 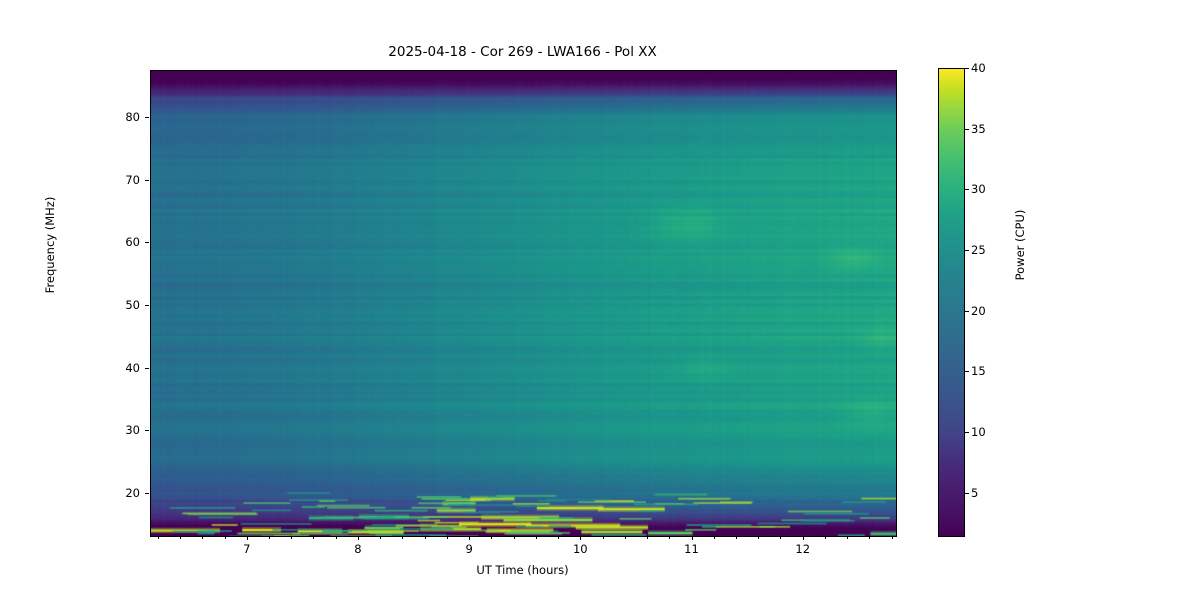 What do you see at coordinates (978, 249) in the screenshot?
I see `colorbar-tick-label: 25` at bounding box center [978, 249].